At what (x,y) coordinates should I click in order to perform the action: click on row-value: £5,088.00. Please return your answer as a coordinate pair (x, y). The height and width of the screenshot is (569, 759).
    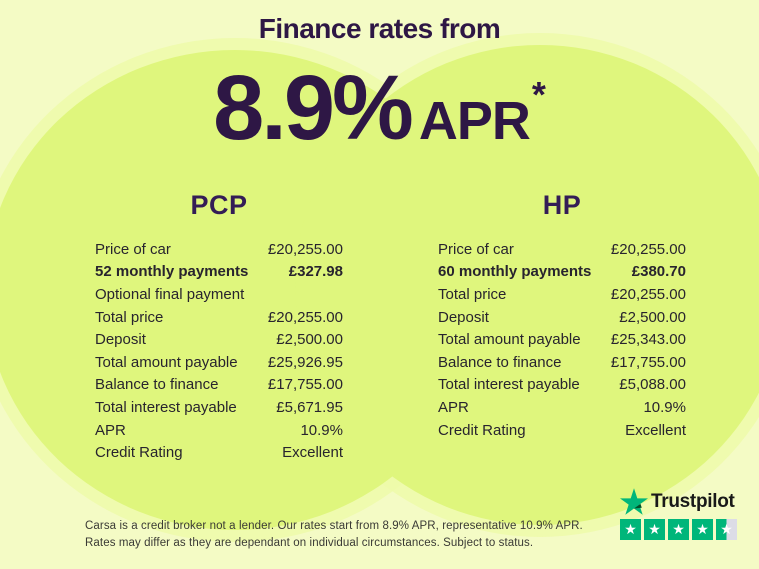
    Looking at the image, I should click on (652, 385).